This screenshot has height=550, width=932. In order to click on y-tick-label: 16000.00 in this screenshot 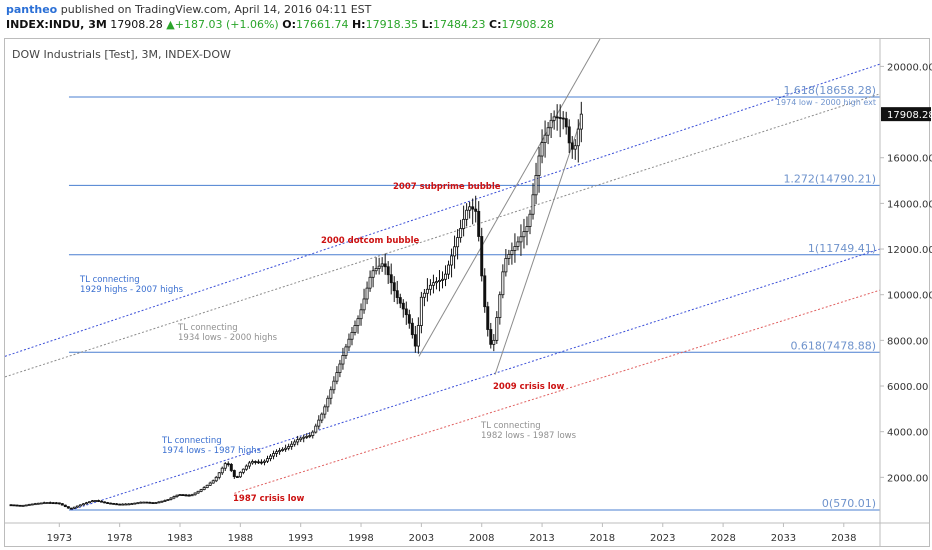, I will do `click(909, 159)`.